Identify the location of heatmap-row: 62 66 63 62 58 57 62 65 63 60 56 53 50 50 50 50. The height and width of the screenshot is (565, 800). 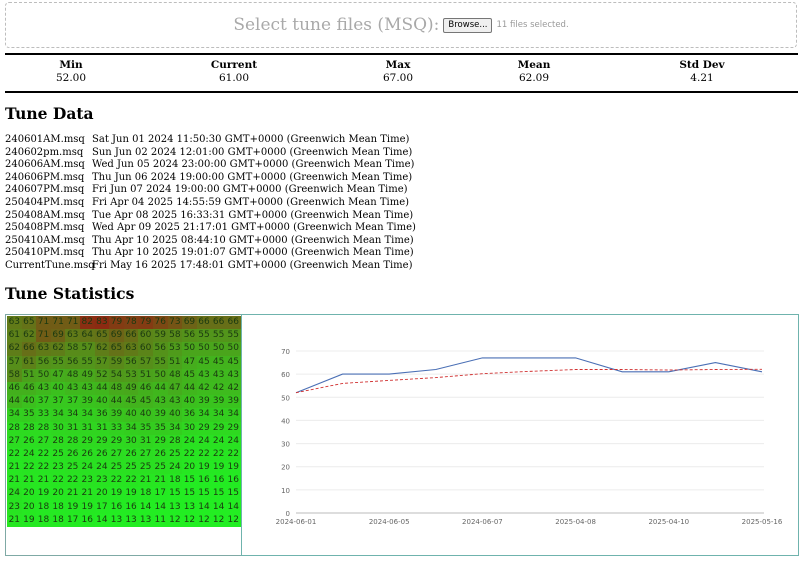
(124, 349).